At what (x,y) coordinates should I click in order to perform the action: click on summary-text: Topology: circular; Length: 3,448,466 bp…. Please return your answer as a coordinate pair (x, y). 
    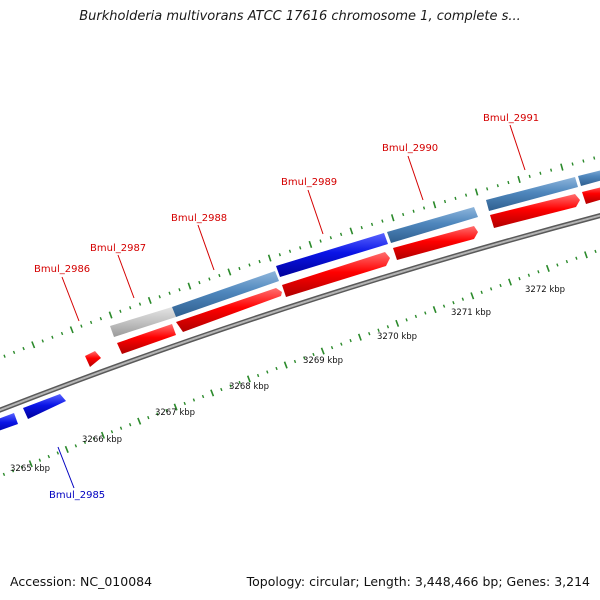
    Looking at the image, I should click on (418, 581).